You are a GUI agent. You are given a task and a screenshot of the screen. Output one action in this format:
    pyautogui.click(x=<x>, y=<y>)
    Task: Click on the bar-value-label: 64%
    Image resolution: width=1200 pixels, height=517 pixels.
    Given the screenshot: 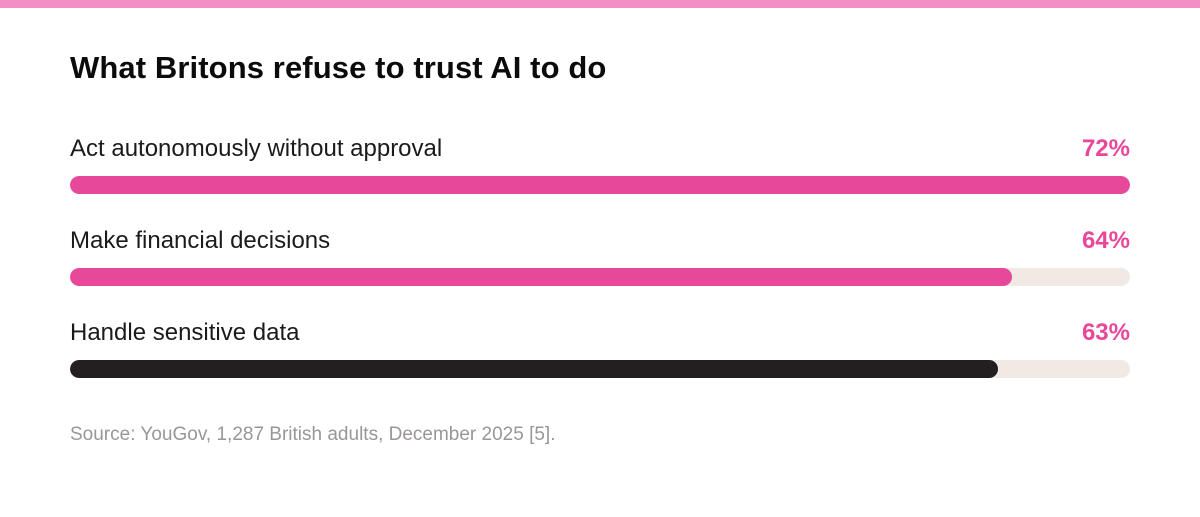 What is the action you would take?
    pyautogui.click(x=1105, y=240)
    